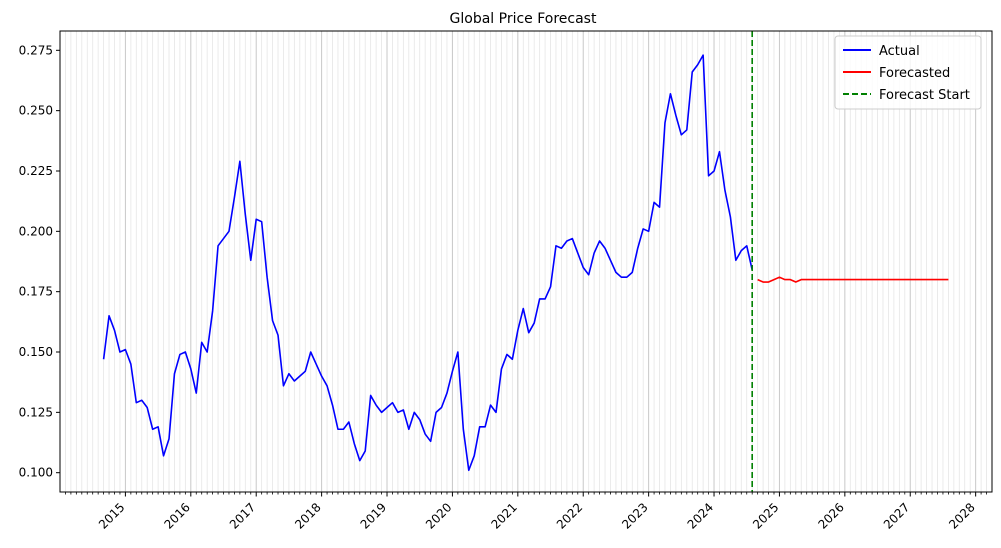 This screenshot has height=548, width=1001. Describe the element at coordinates (36, 231) in the screenshot. I see `y-tick-label: 0.200` at that location.